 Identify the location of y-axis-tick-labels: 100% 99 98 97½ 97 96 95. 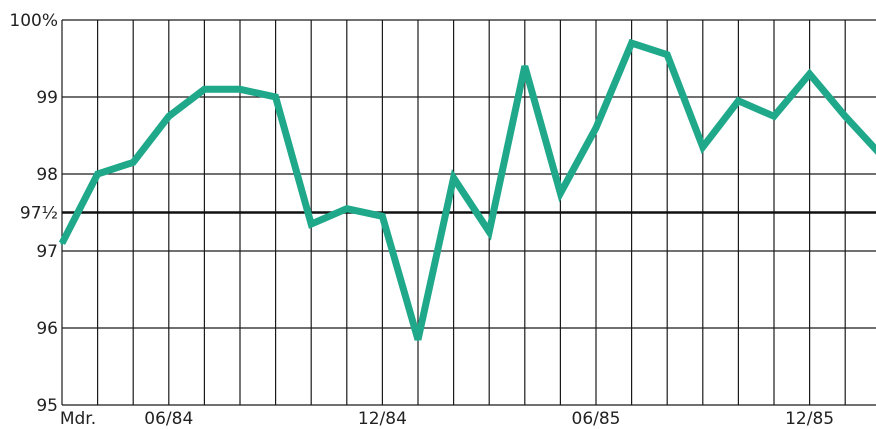
(33, 213).